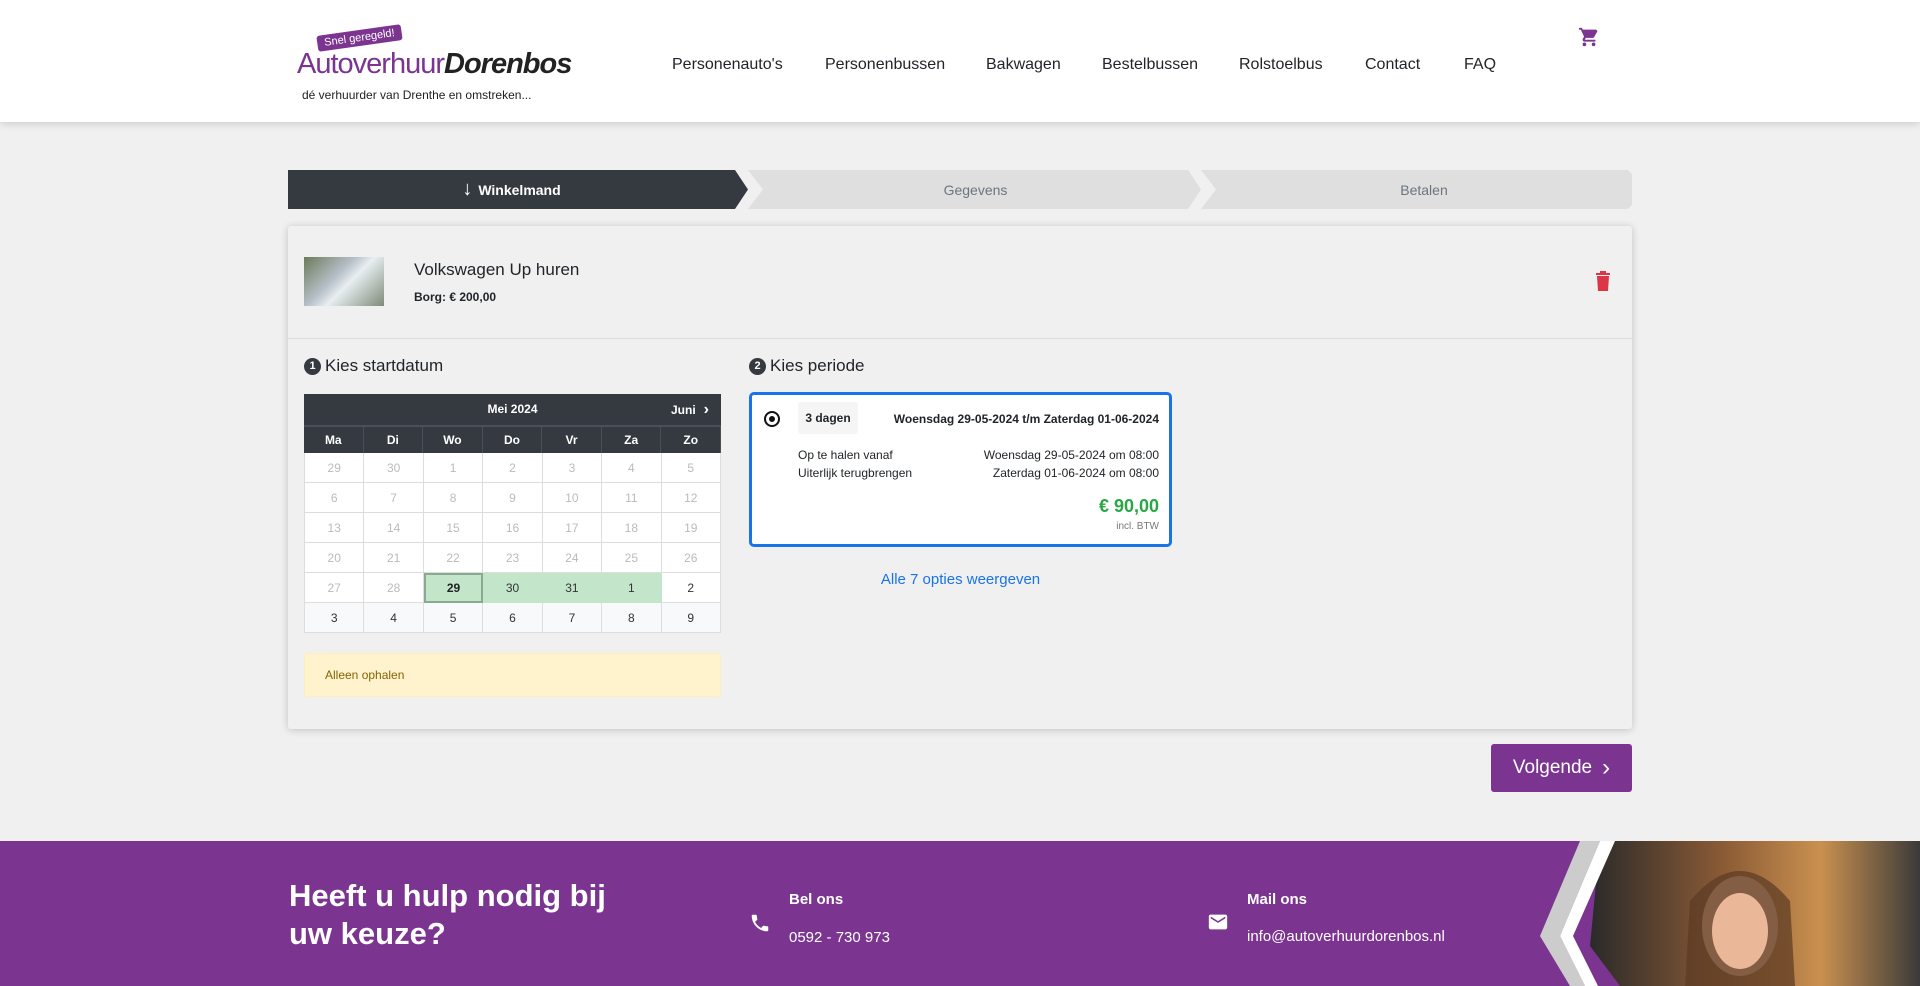 The height and width of the screenshot is (986, 1920). Describe the element at coordinates (807, 366) in the screenshot. I see `periode-heading: 2 Kies periode` at that location.